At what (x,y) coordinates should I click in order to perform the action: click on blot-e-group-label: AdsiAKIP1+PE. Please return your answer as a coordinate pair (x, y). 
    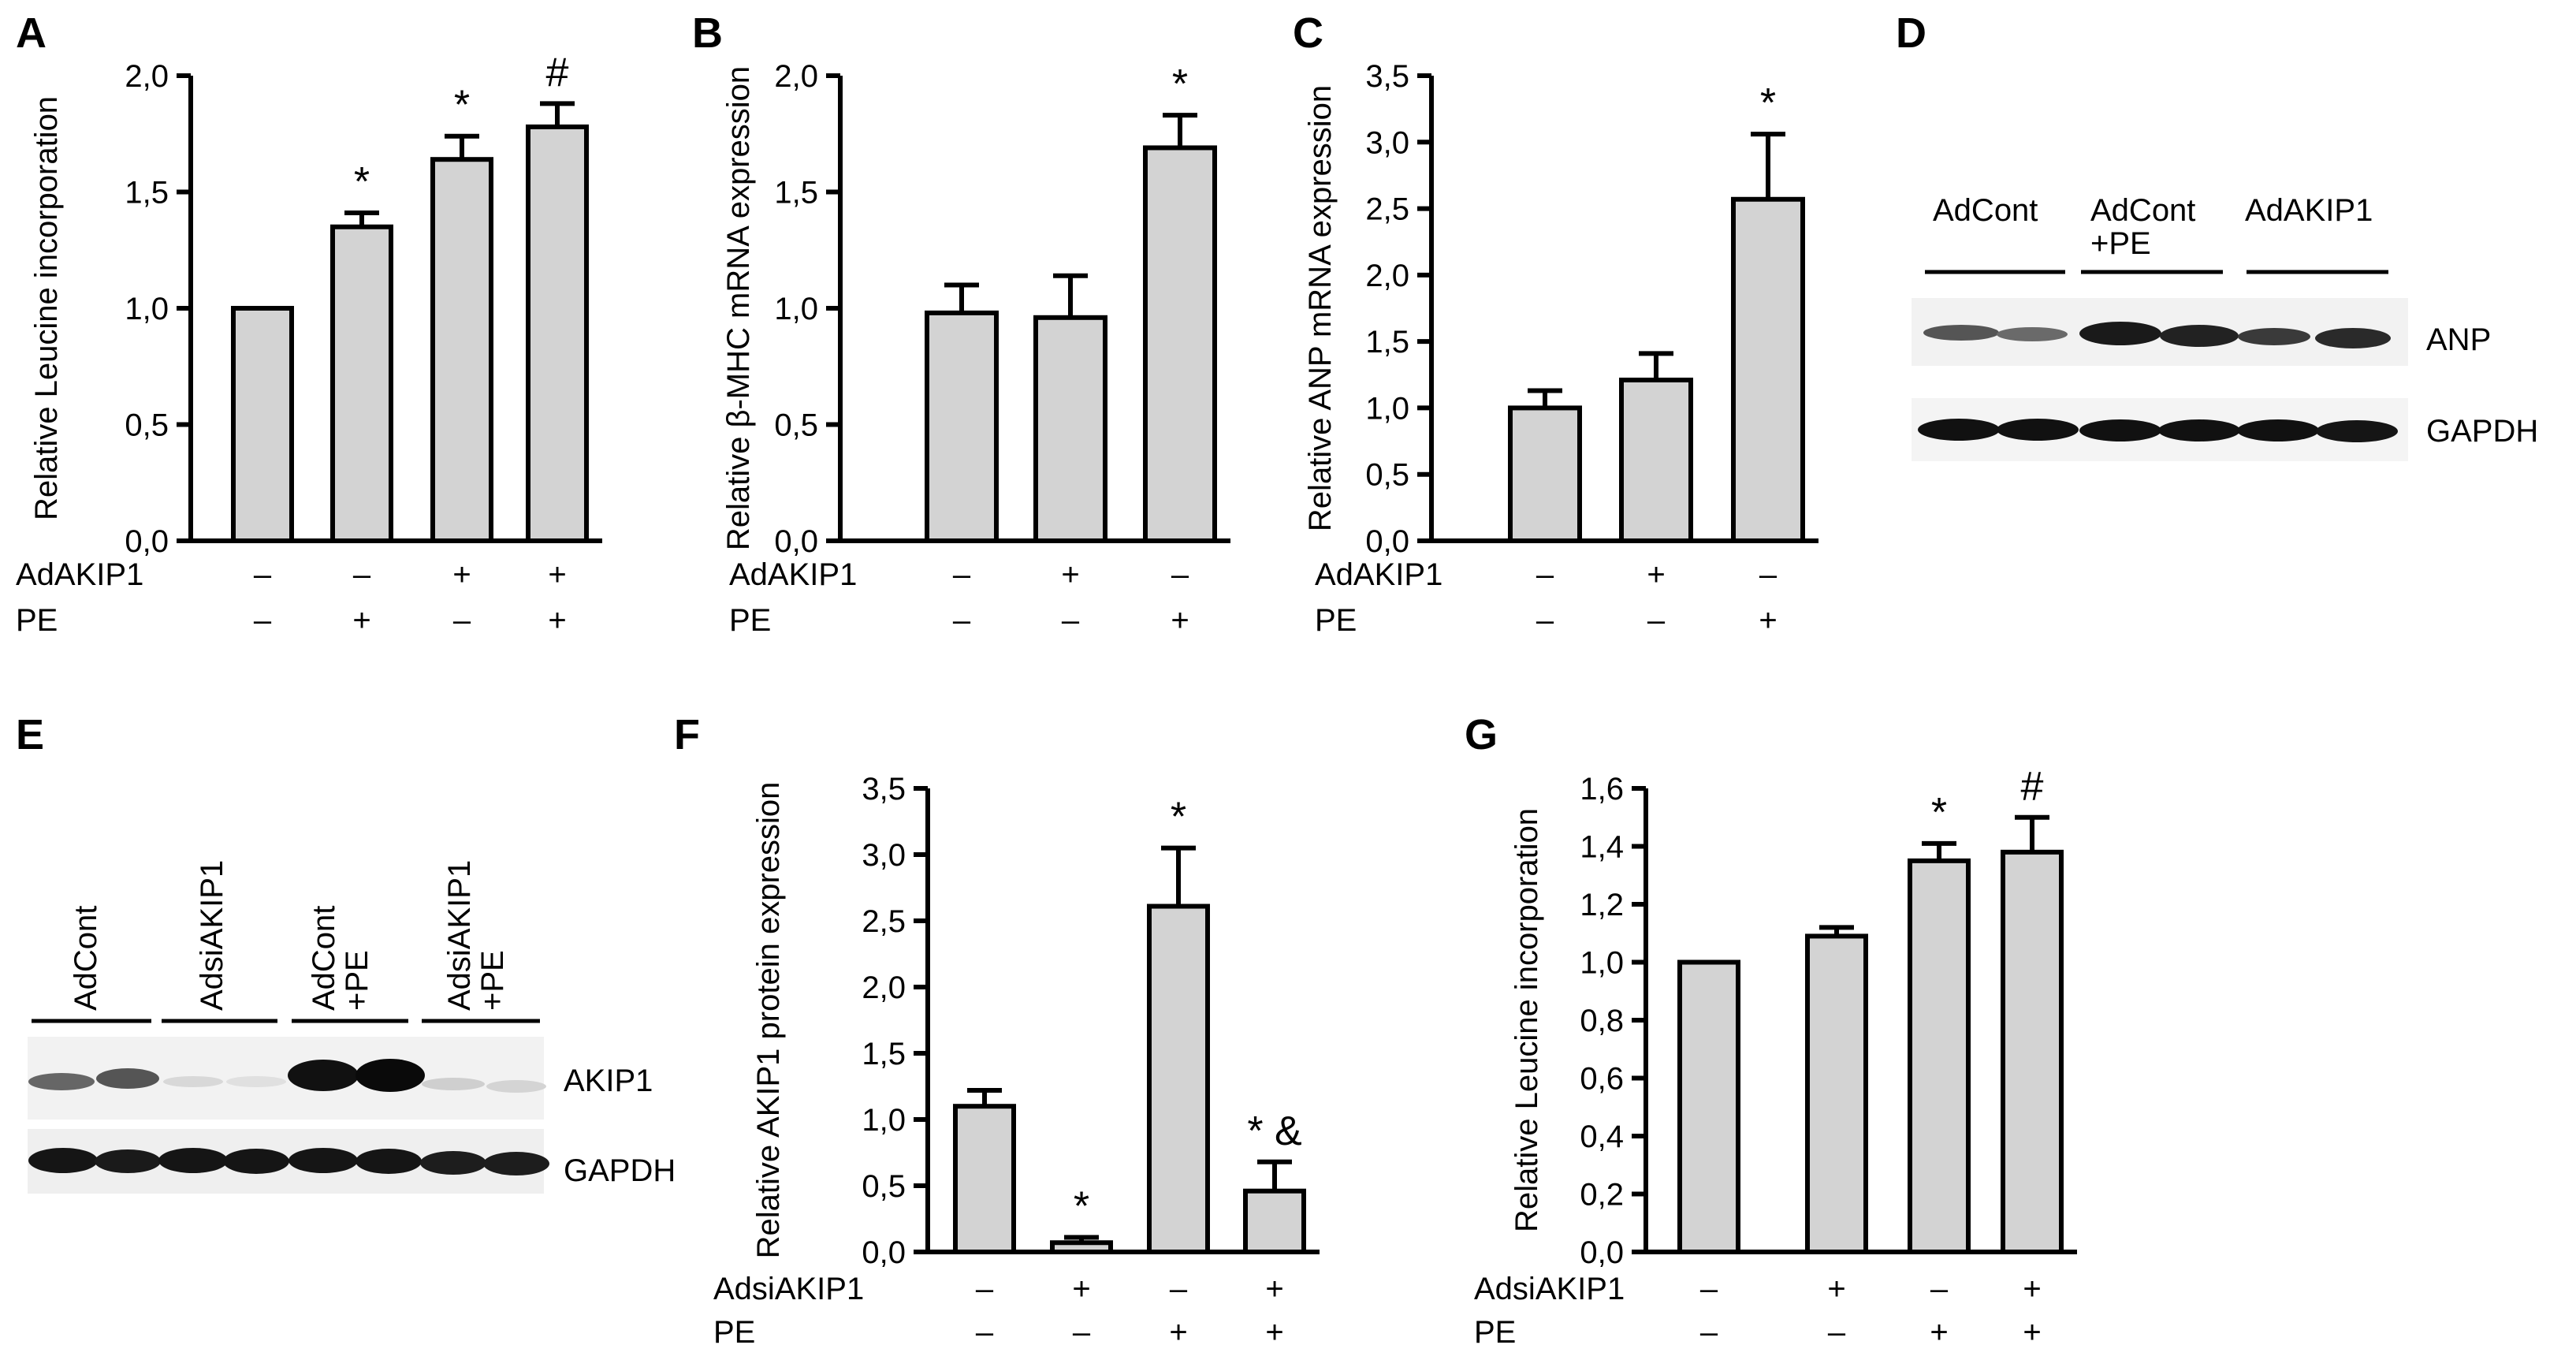
    Looking at the image, I should click on (476, 935).